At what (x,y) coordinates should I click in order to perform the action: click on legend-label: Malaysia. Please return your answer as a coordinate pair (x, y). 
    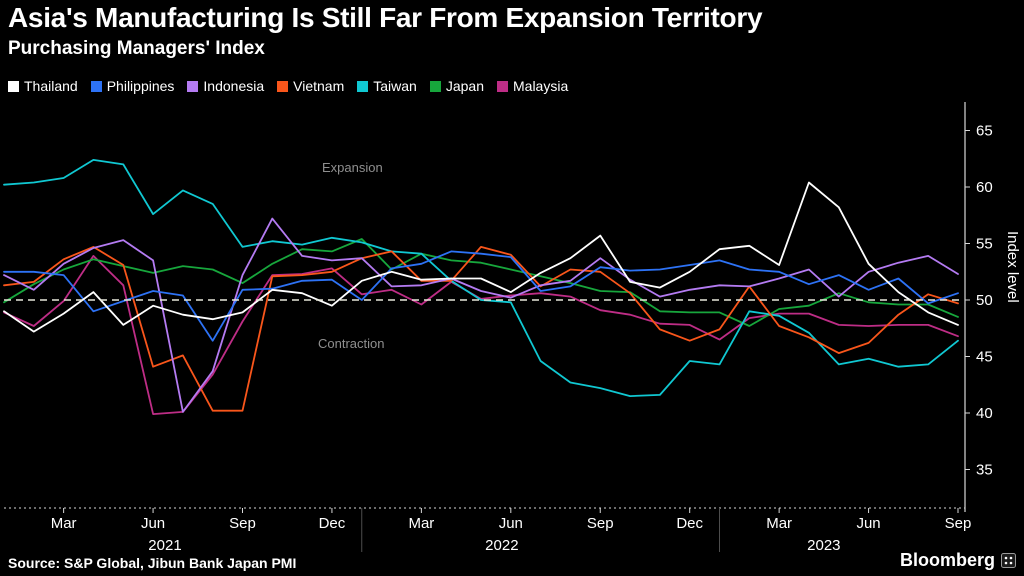
    Looking at the image, I should click on (541, 86).